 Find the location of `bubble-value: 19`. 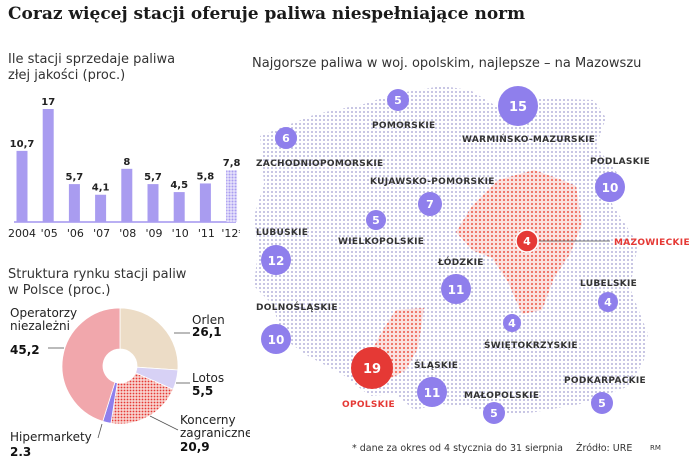

bubble-value: 19 is located at coordinates (372, 369).